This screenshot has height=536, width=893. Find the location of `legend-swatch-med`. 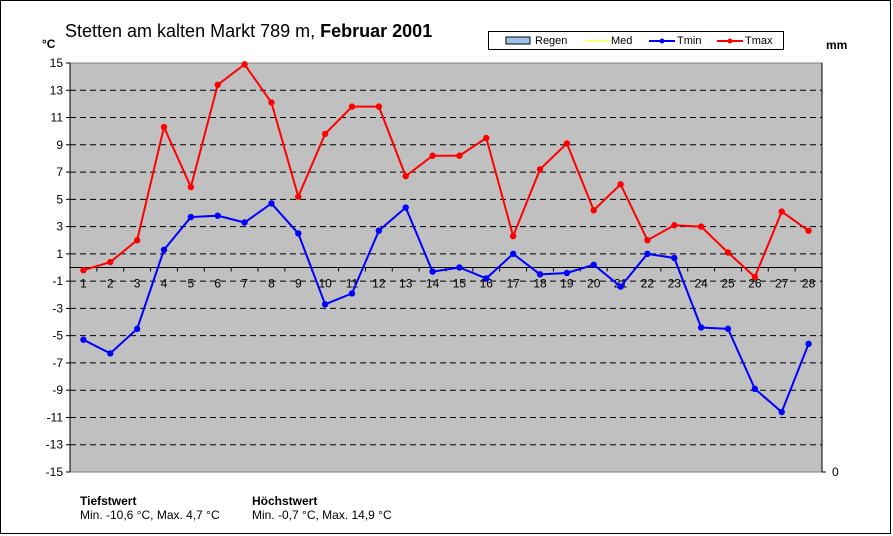

legend-swatch-med is located at coordinates (598, 41).